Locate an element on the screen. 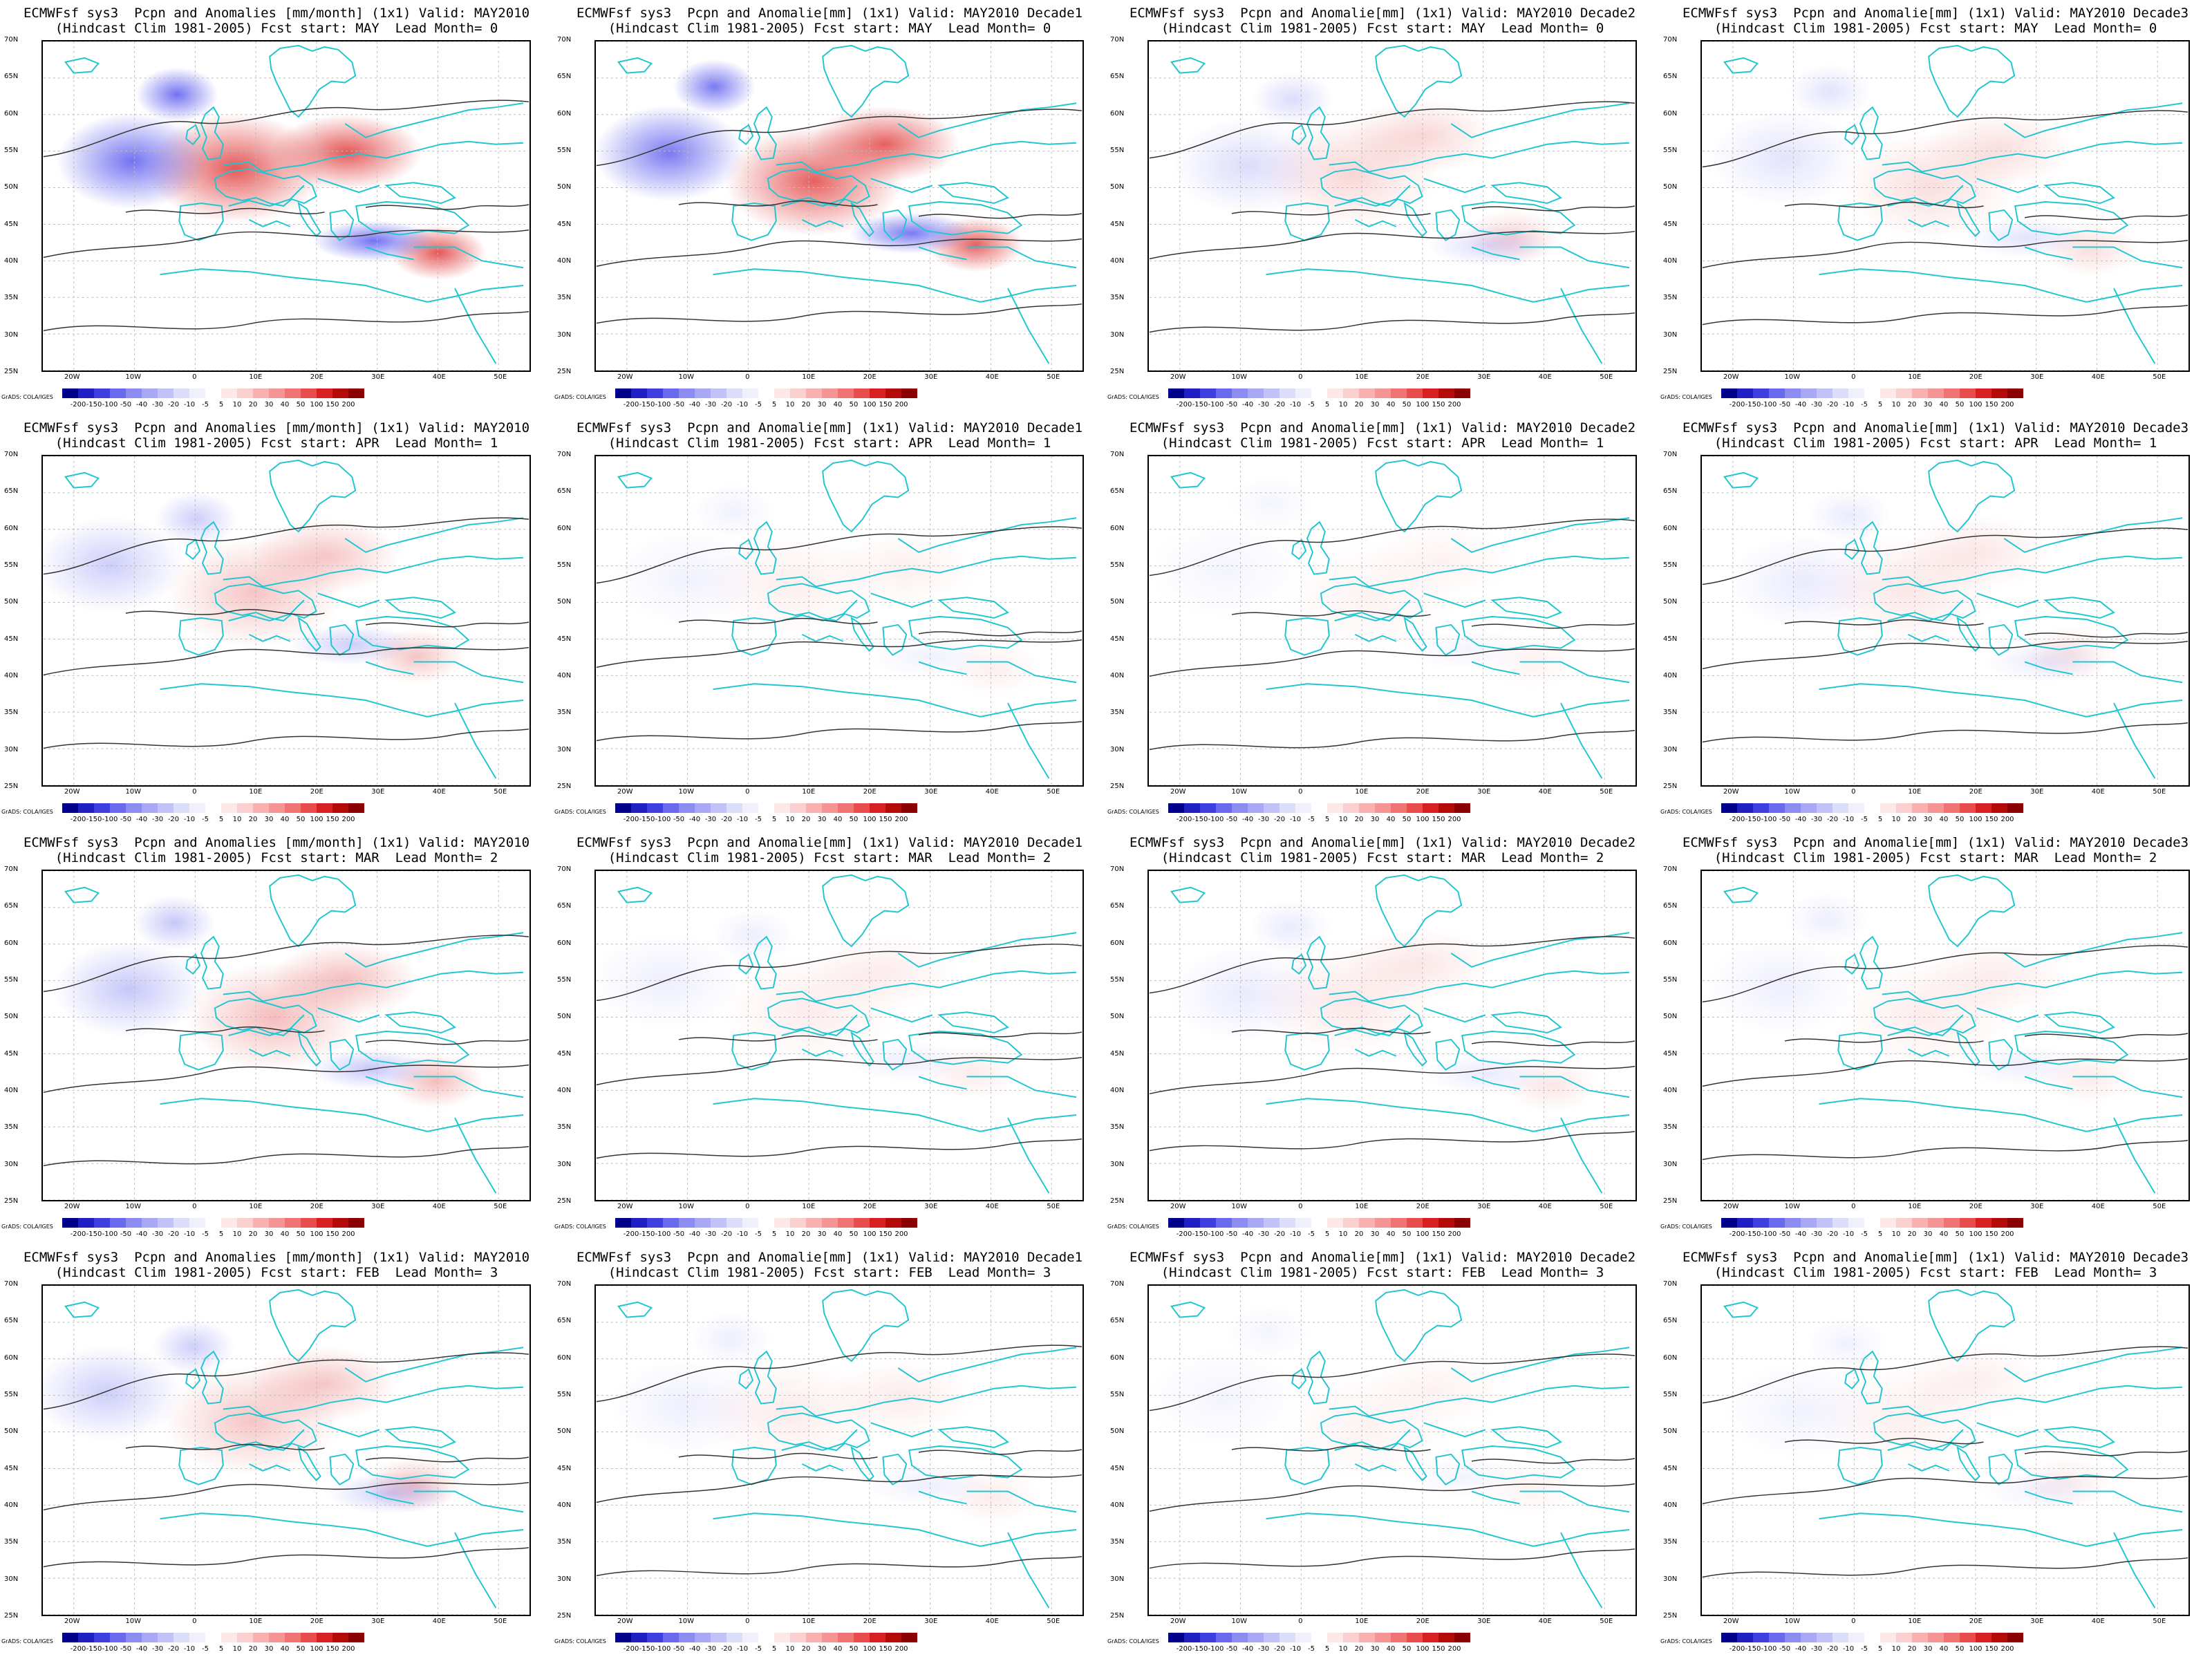  colorbar-label: -30 is located at coordinates (1263, 405).